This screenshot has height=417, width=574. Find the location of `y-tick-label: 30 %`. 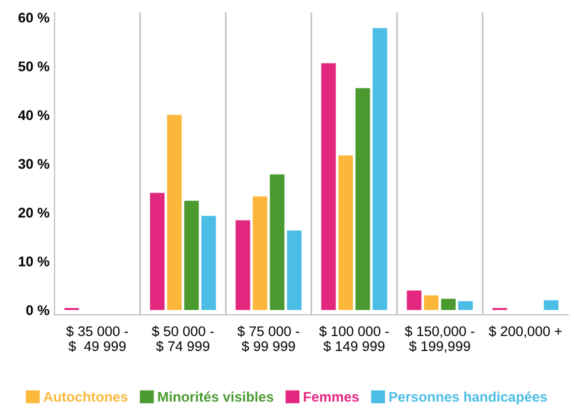

y-tick-label: 30 % is located at coordinates (34, 164).